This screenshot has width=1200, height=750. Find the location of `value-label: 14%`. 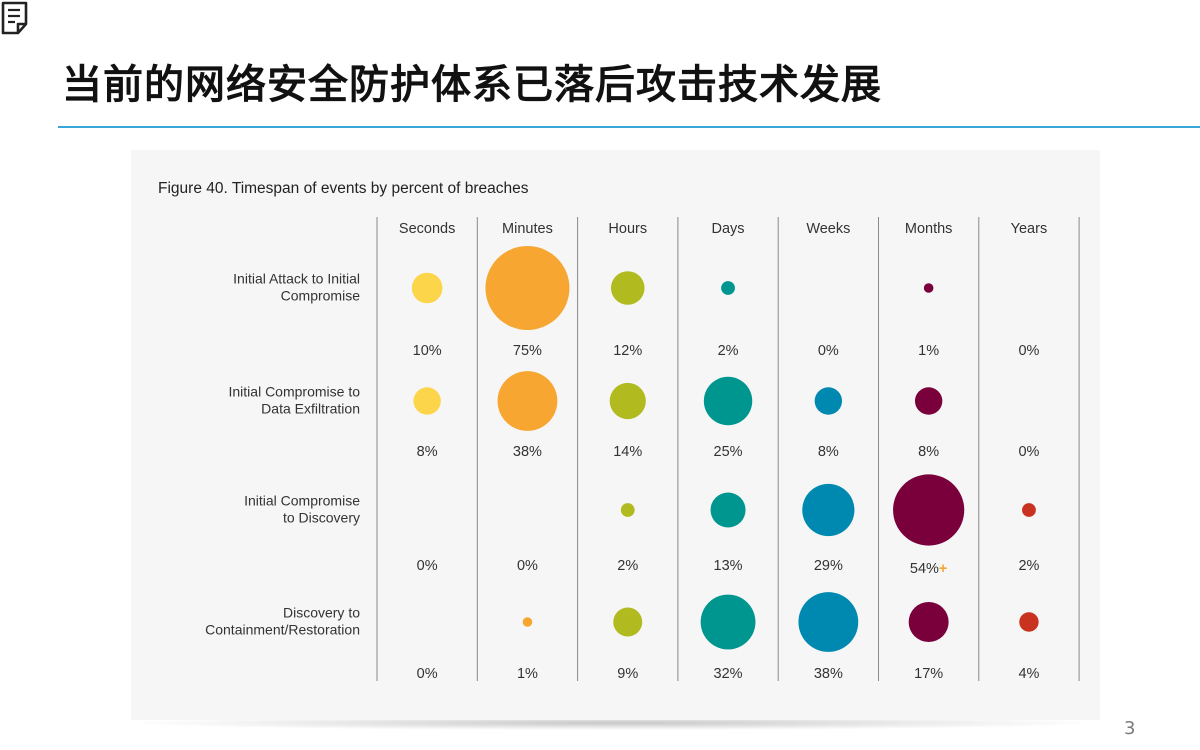

value-label: 14% is located at coordinates (627, 452).